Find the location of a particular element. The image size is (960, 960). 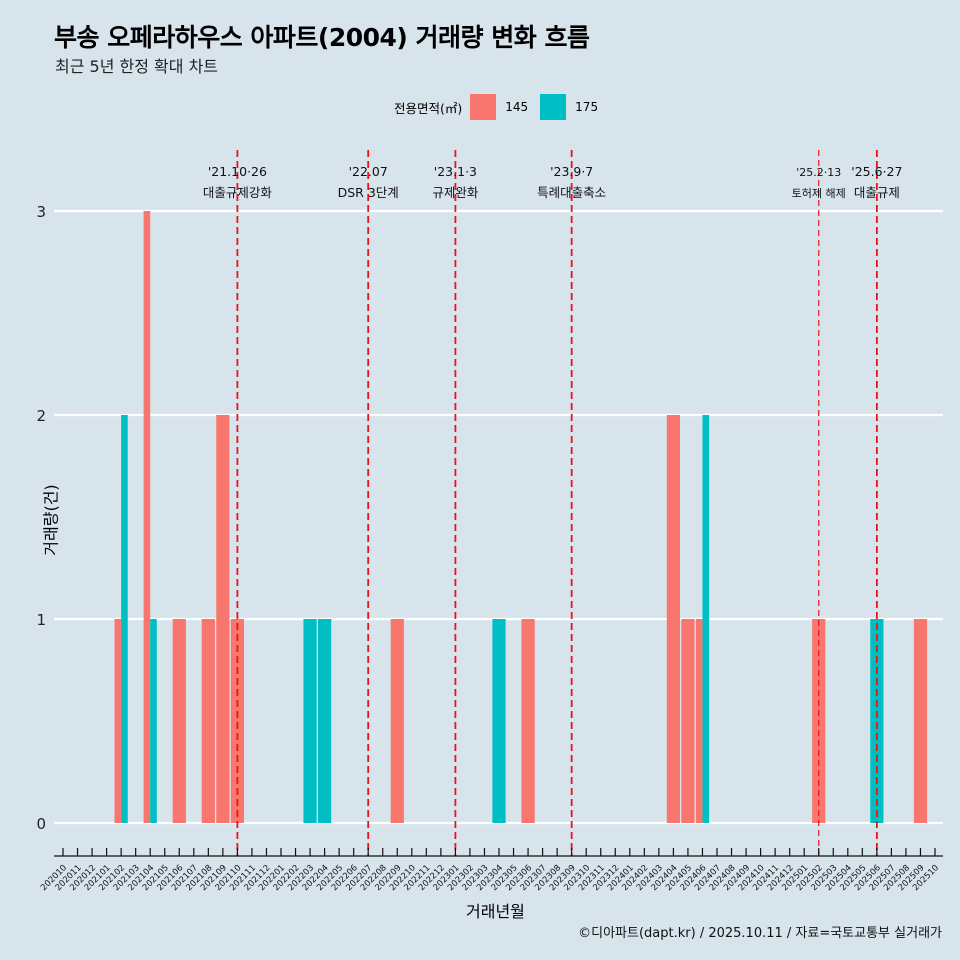

chart-subtitle: 최근 5년 한정 확대 차트 is located at coordinates (137, 66).